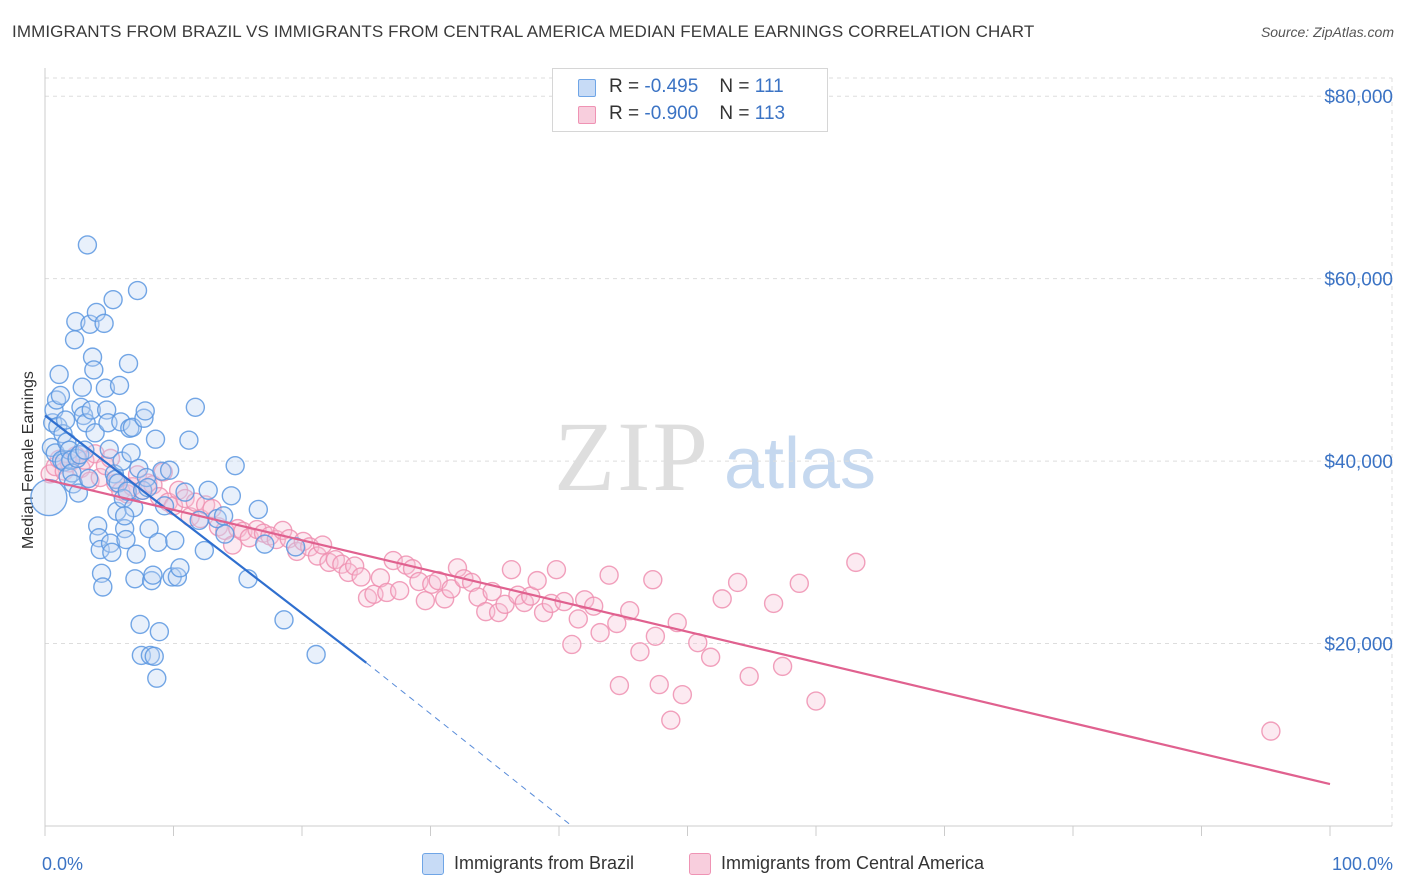 This screenshot has height=892, width=1406. I want to click on trend-line-brazil, so click(205, 539).